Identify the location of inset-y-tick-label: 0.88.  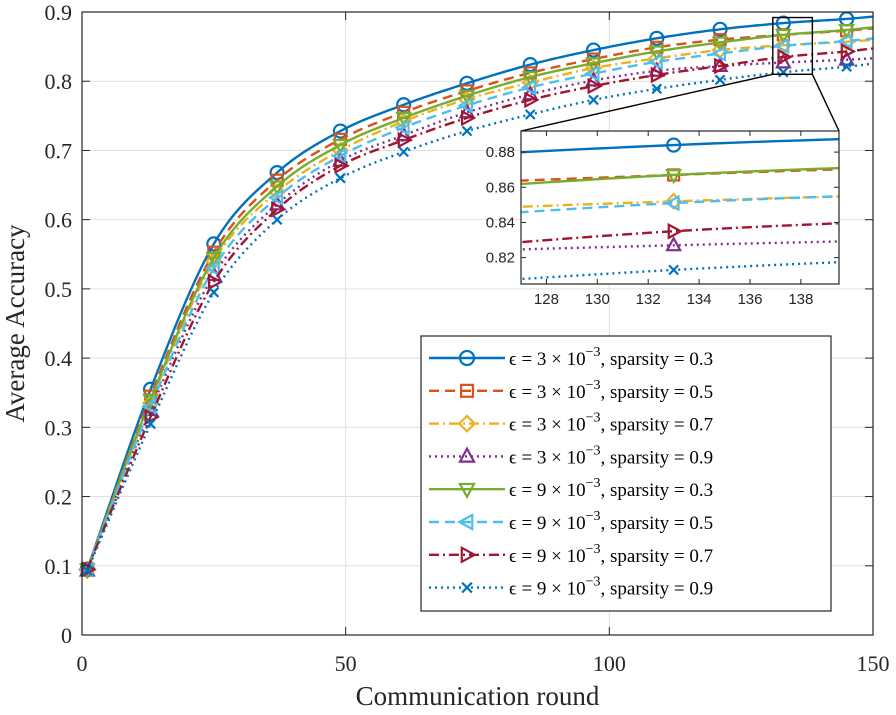
(500, 152).